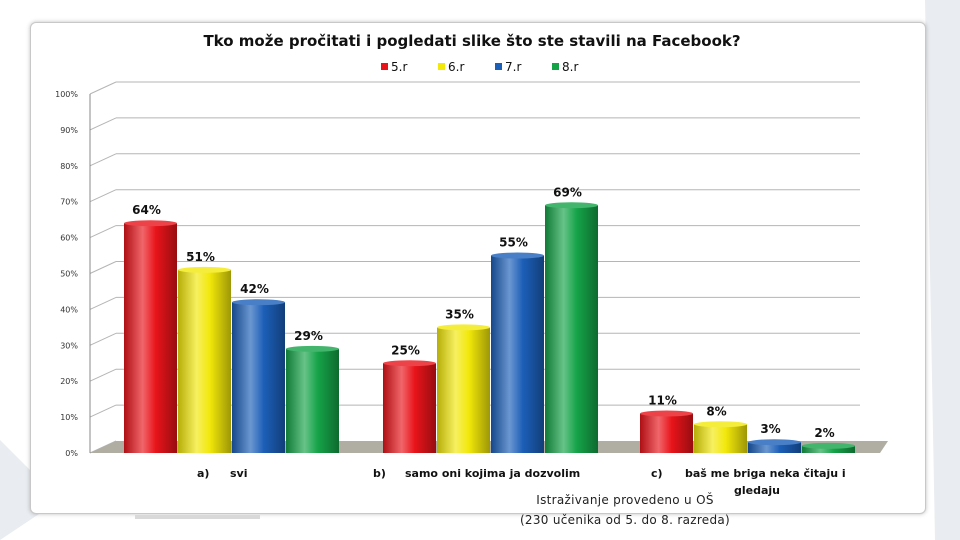 This screenshot has width=960, height=540. I want to click on data-label: 11%, so click(662, 401).